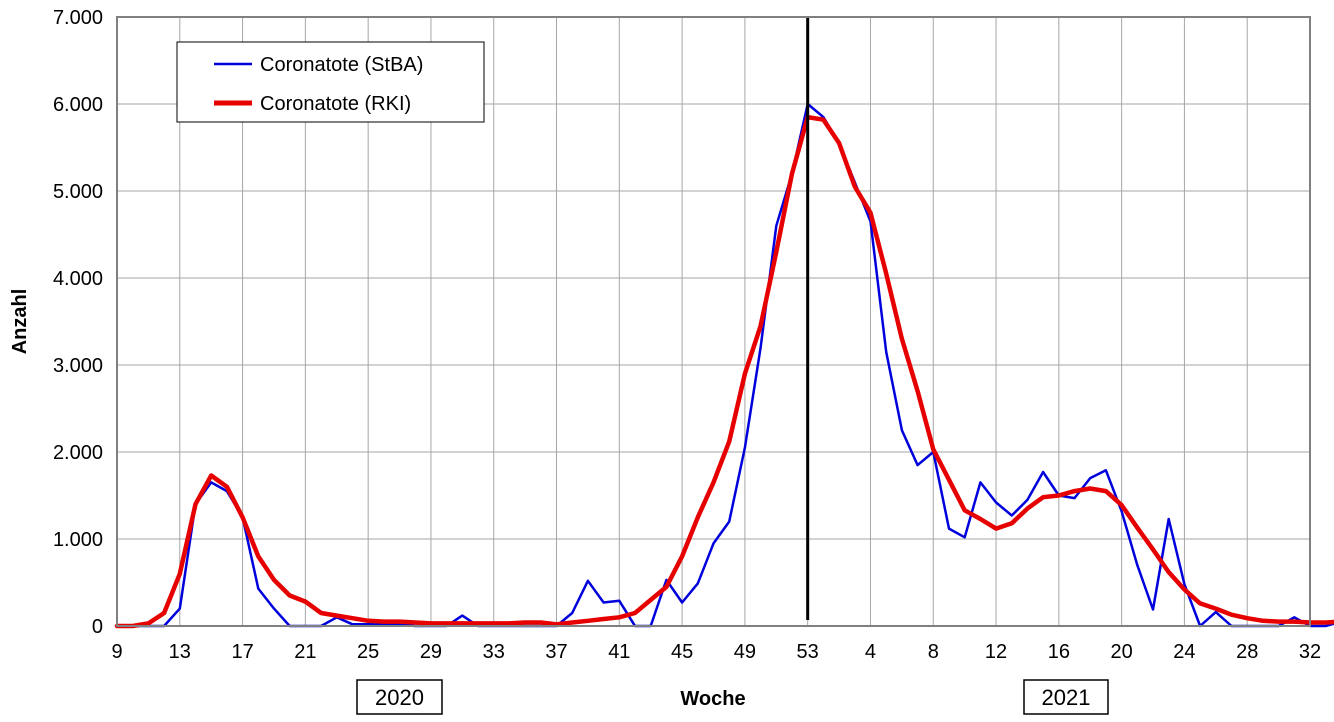 The height and width of the screenshot is (722, 1334). I want to click on legend-box, so click(330, 82).